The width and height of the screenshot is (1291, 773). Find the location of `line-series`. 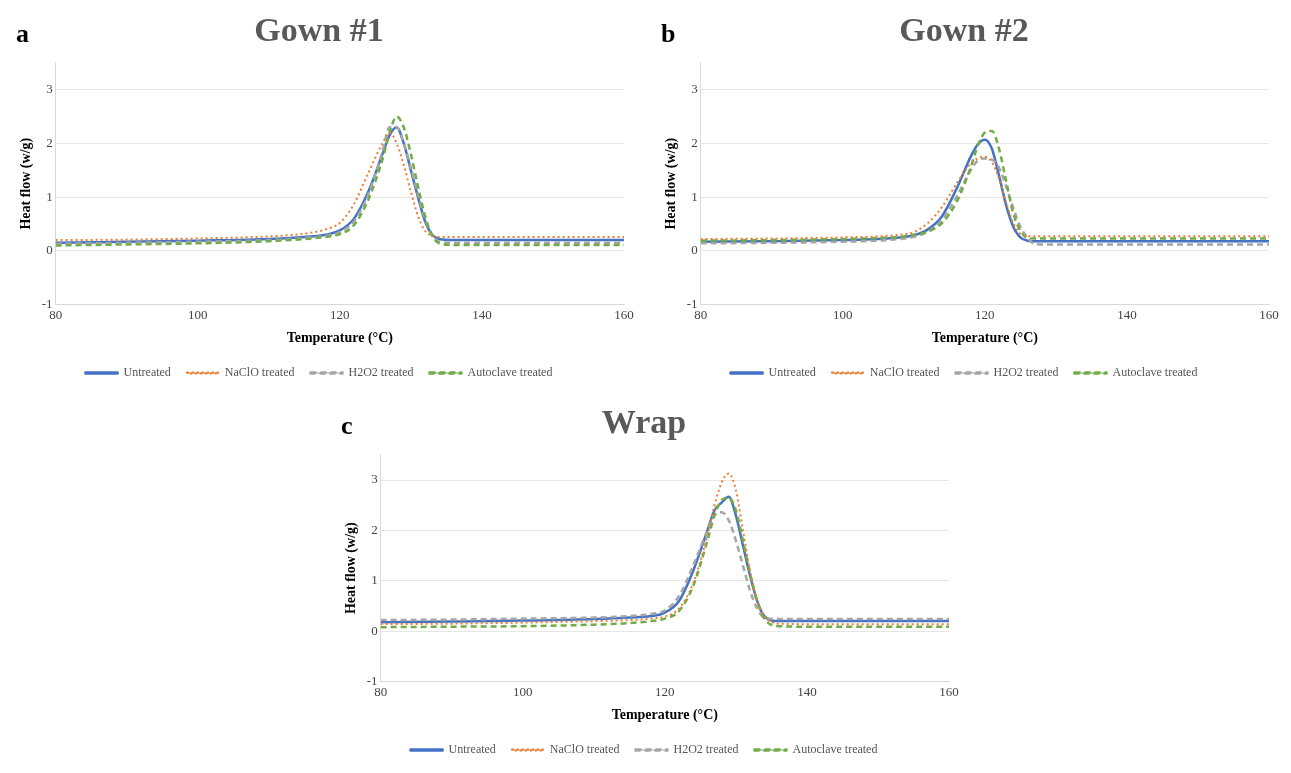

line-series is located at coordinates (664, 549).